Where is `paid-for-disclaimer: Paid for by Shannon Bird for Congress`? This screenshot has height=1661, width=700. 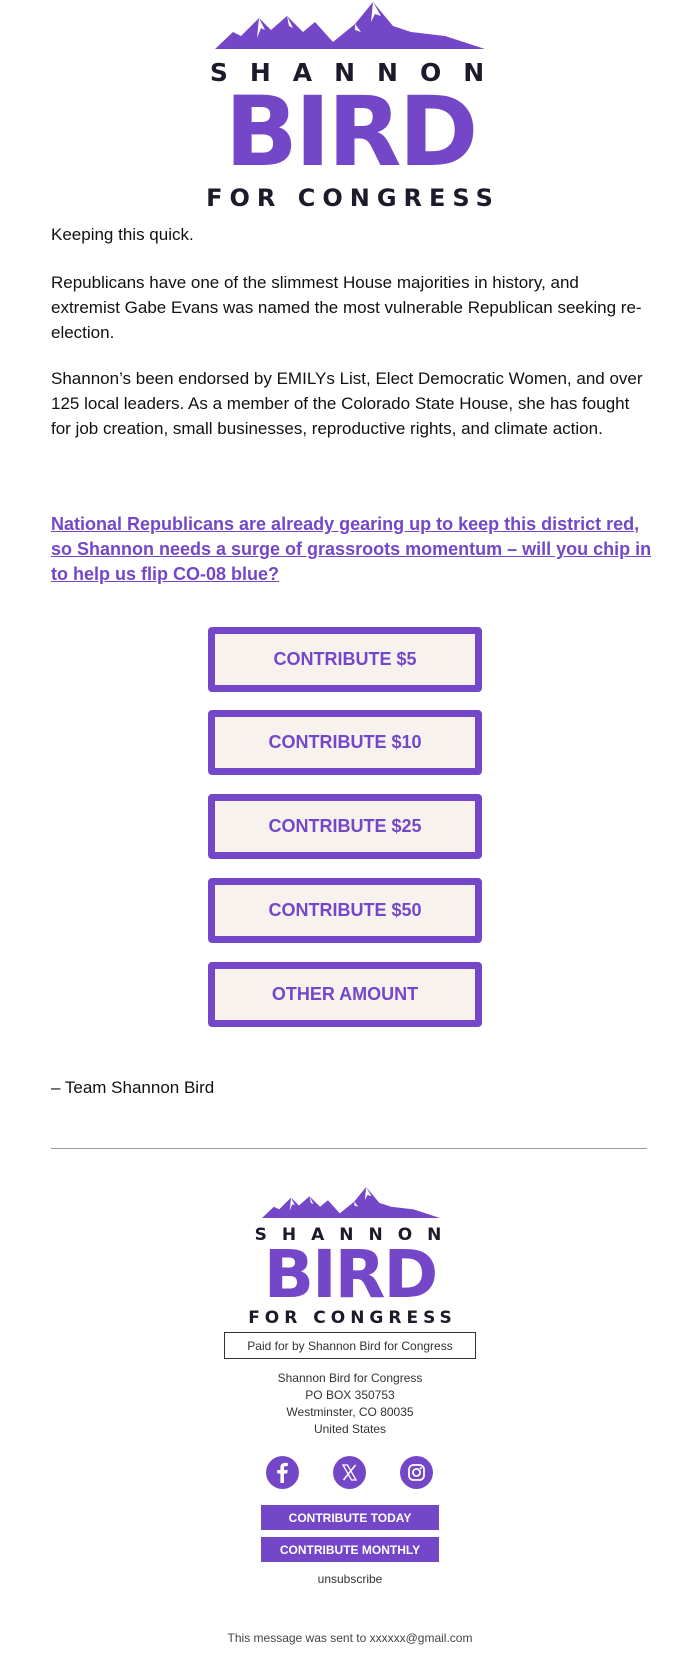 paid-for-disclaimer: Paid for by Shannon Bird for Congress is located at coordinates (350, 1345).